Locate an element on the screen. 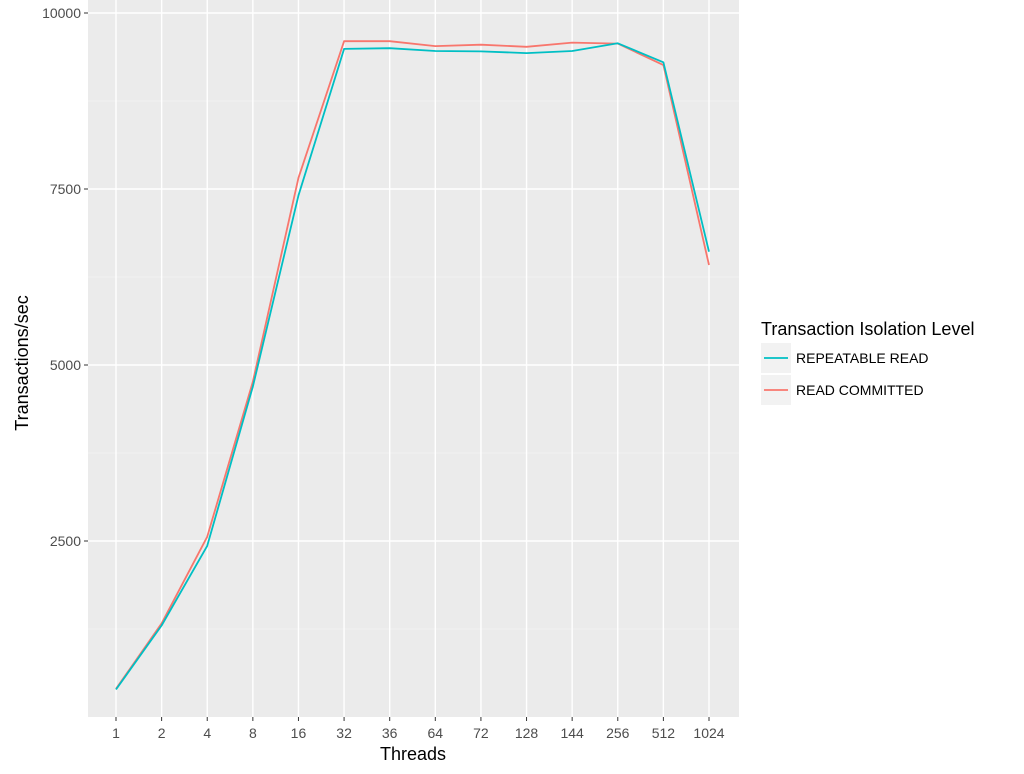 This screenshot has width=1024, height=774. x-tick-label-3: 8 is located at coordinates (253, 733).